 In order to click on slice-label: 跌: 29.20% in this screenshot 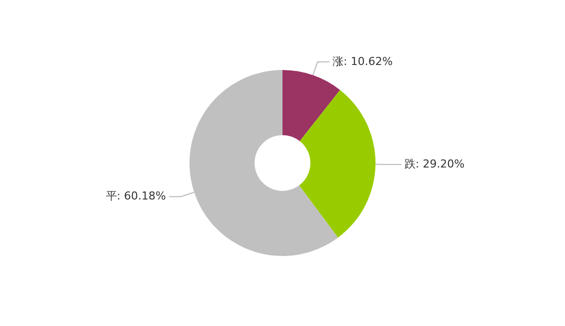, I will do `click(434, 163)`.